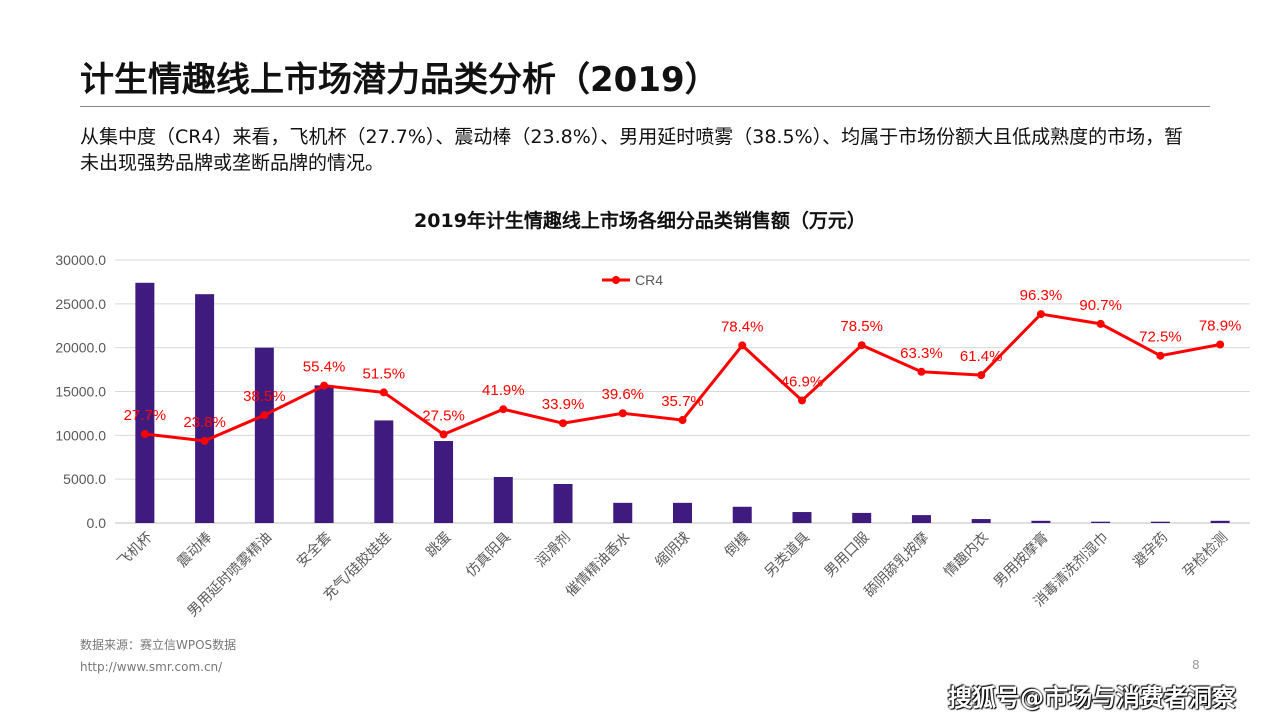 The width and height of the screenshot is (1280, 720). What do you see at coordinates (921, 353) in the screenshot?
I see `cr4-data-label: 63.3%` at bounding box center [921, 353].